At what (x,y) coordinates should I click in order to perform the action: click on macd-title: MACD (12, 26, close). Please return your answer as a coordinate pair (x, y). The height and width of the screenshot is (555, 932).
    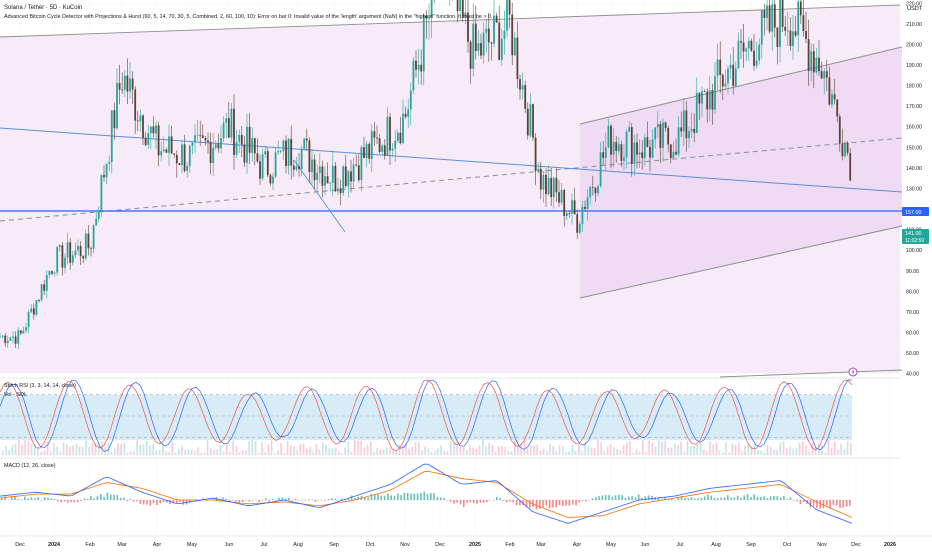
    Looking at the image, I should click on (30, 466).